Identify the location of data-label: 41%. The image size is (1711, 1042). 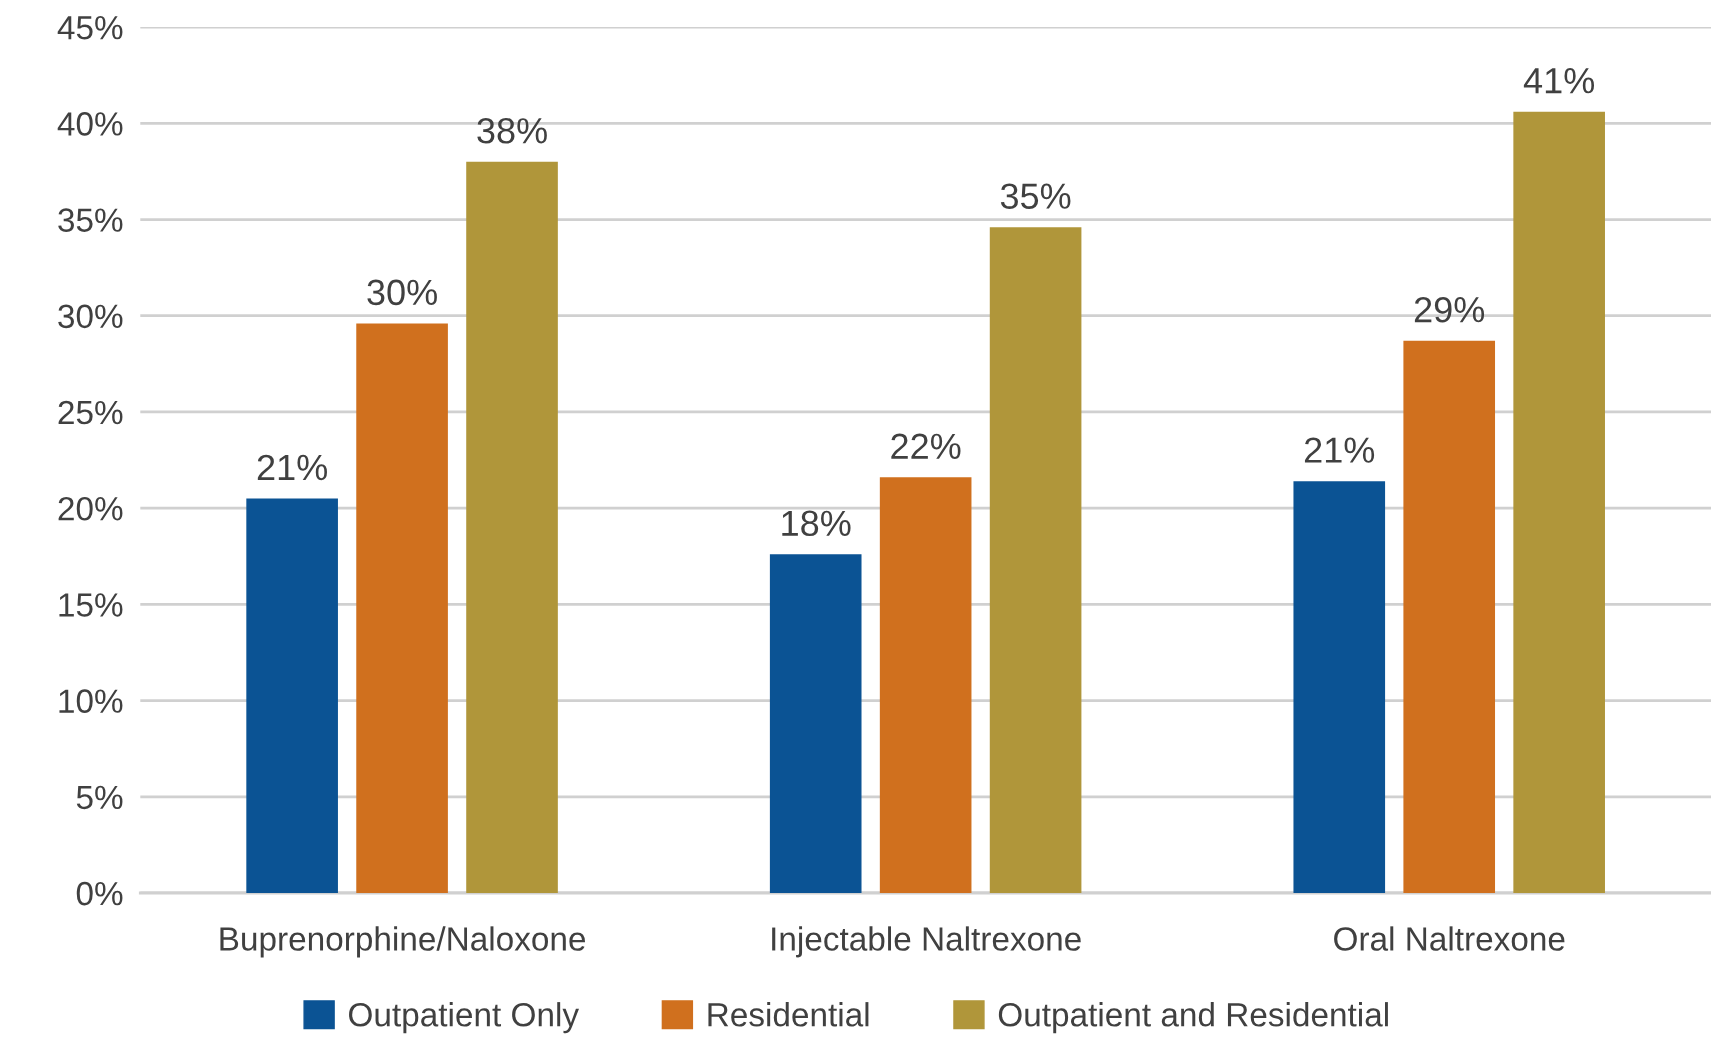
(1559, 81).